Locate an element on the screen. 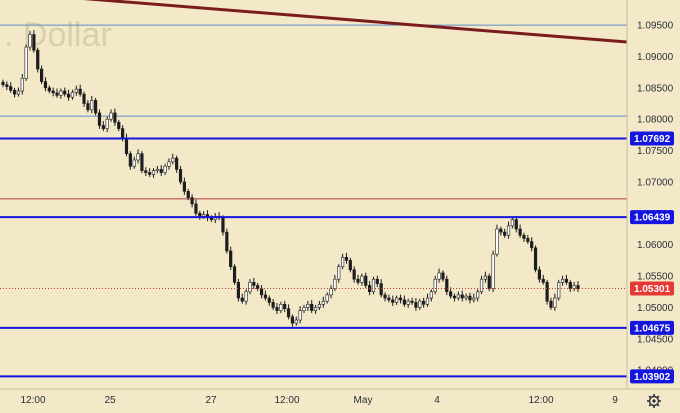 The image size is (680, 413). price-badge-label: 1.06439 is located at coordinates (652, 218).